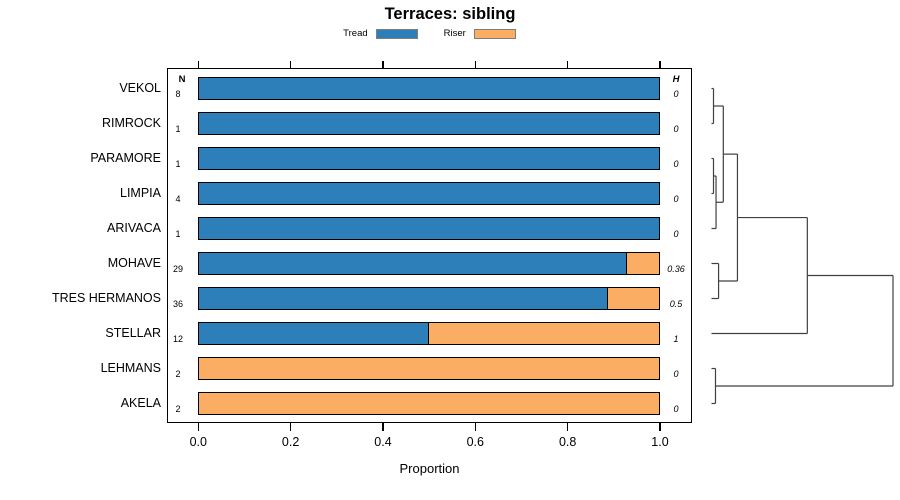 This screenshot has height=500, width=900. I want to click on h-value: 0.5, so click(676, 304).